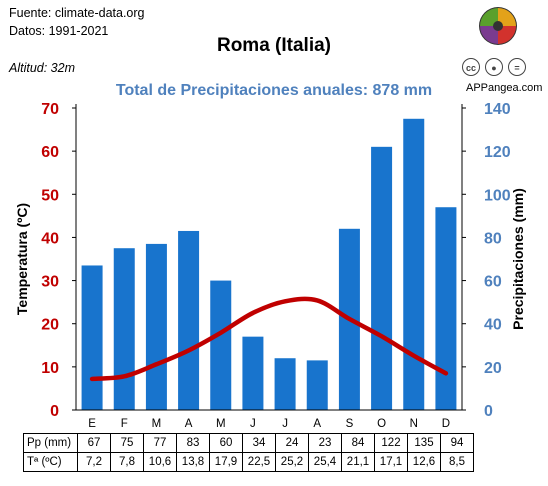 The width and height of the screenshot is (548, 486). What do you see at coordinates (127, 462) in the screenshot?
I see `table-cell-temp: 7,8` at bounding box center [127, 462].